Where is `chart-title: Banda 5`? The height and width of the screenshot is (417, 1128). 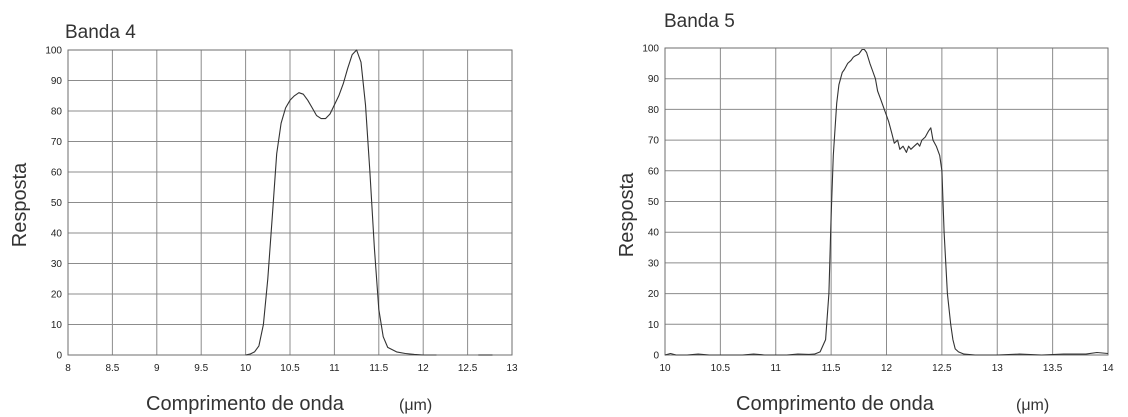
chart-title: Banda 5 is located at coordinates (699, 21).